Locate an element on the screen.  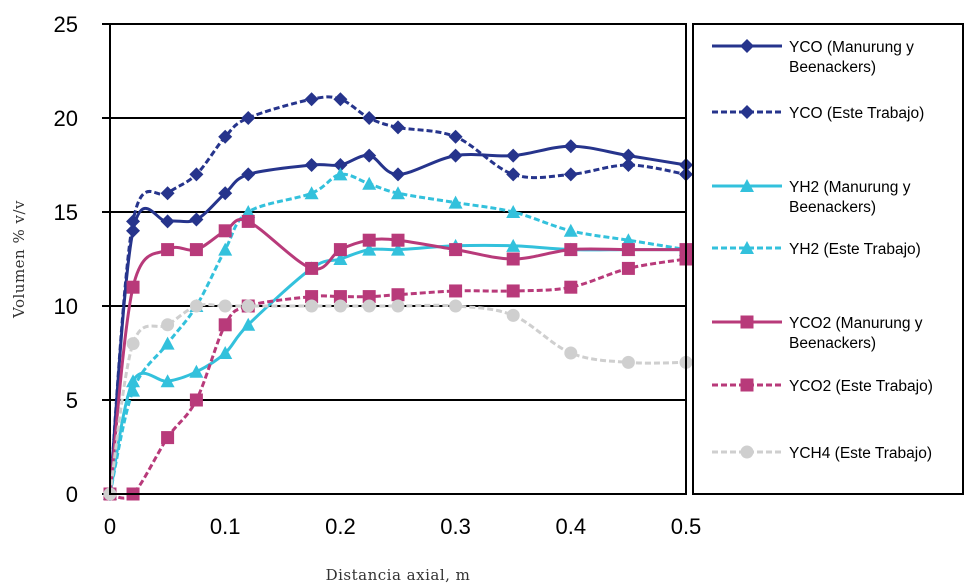
x-axis-title: Distancia axial, m is located at coordinates (398, 575).